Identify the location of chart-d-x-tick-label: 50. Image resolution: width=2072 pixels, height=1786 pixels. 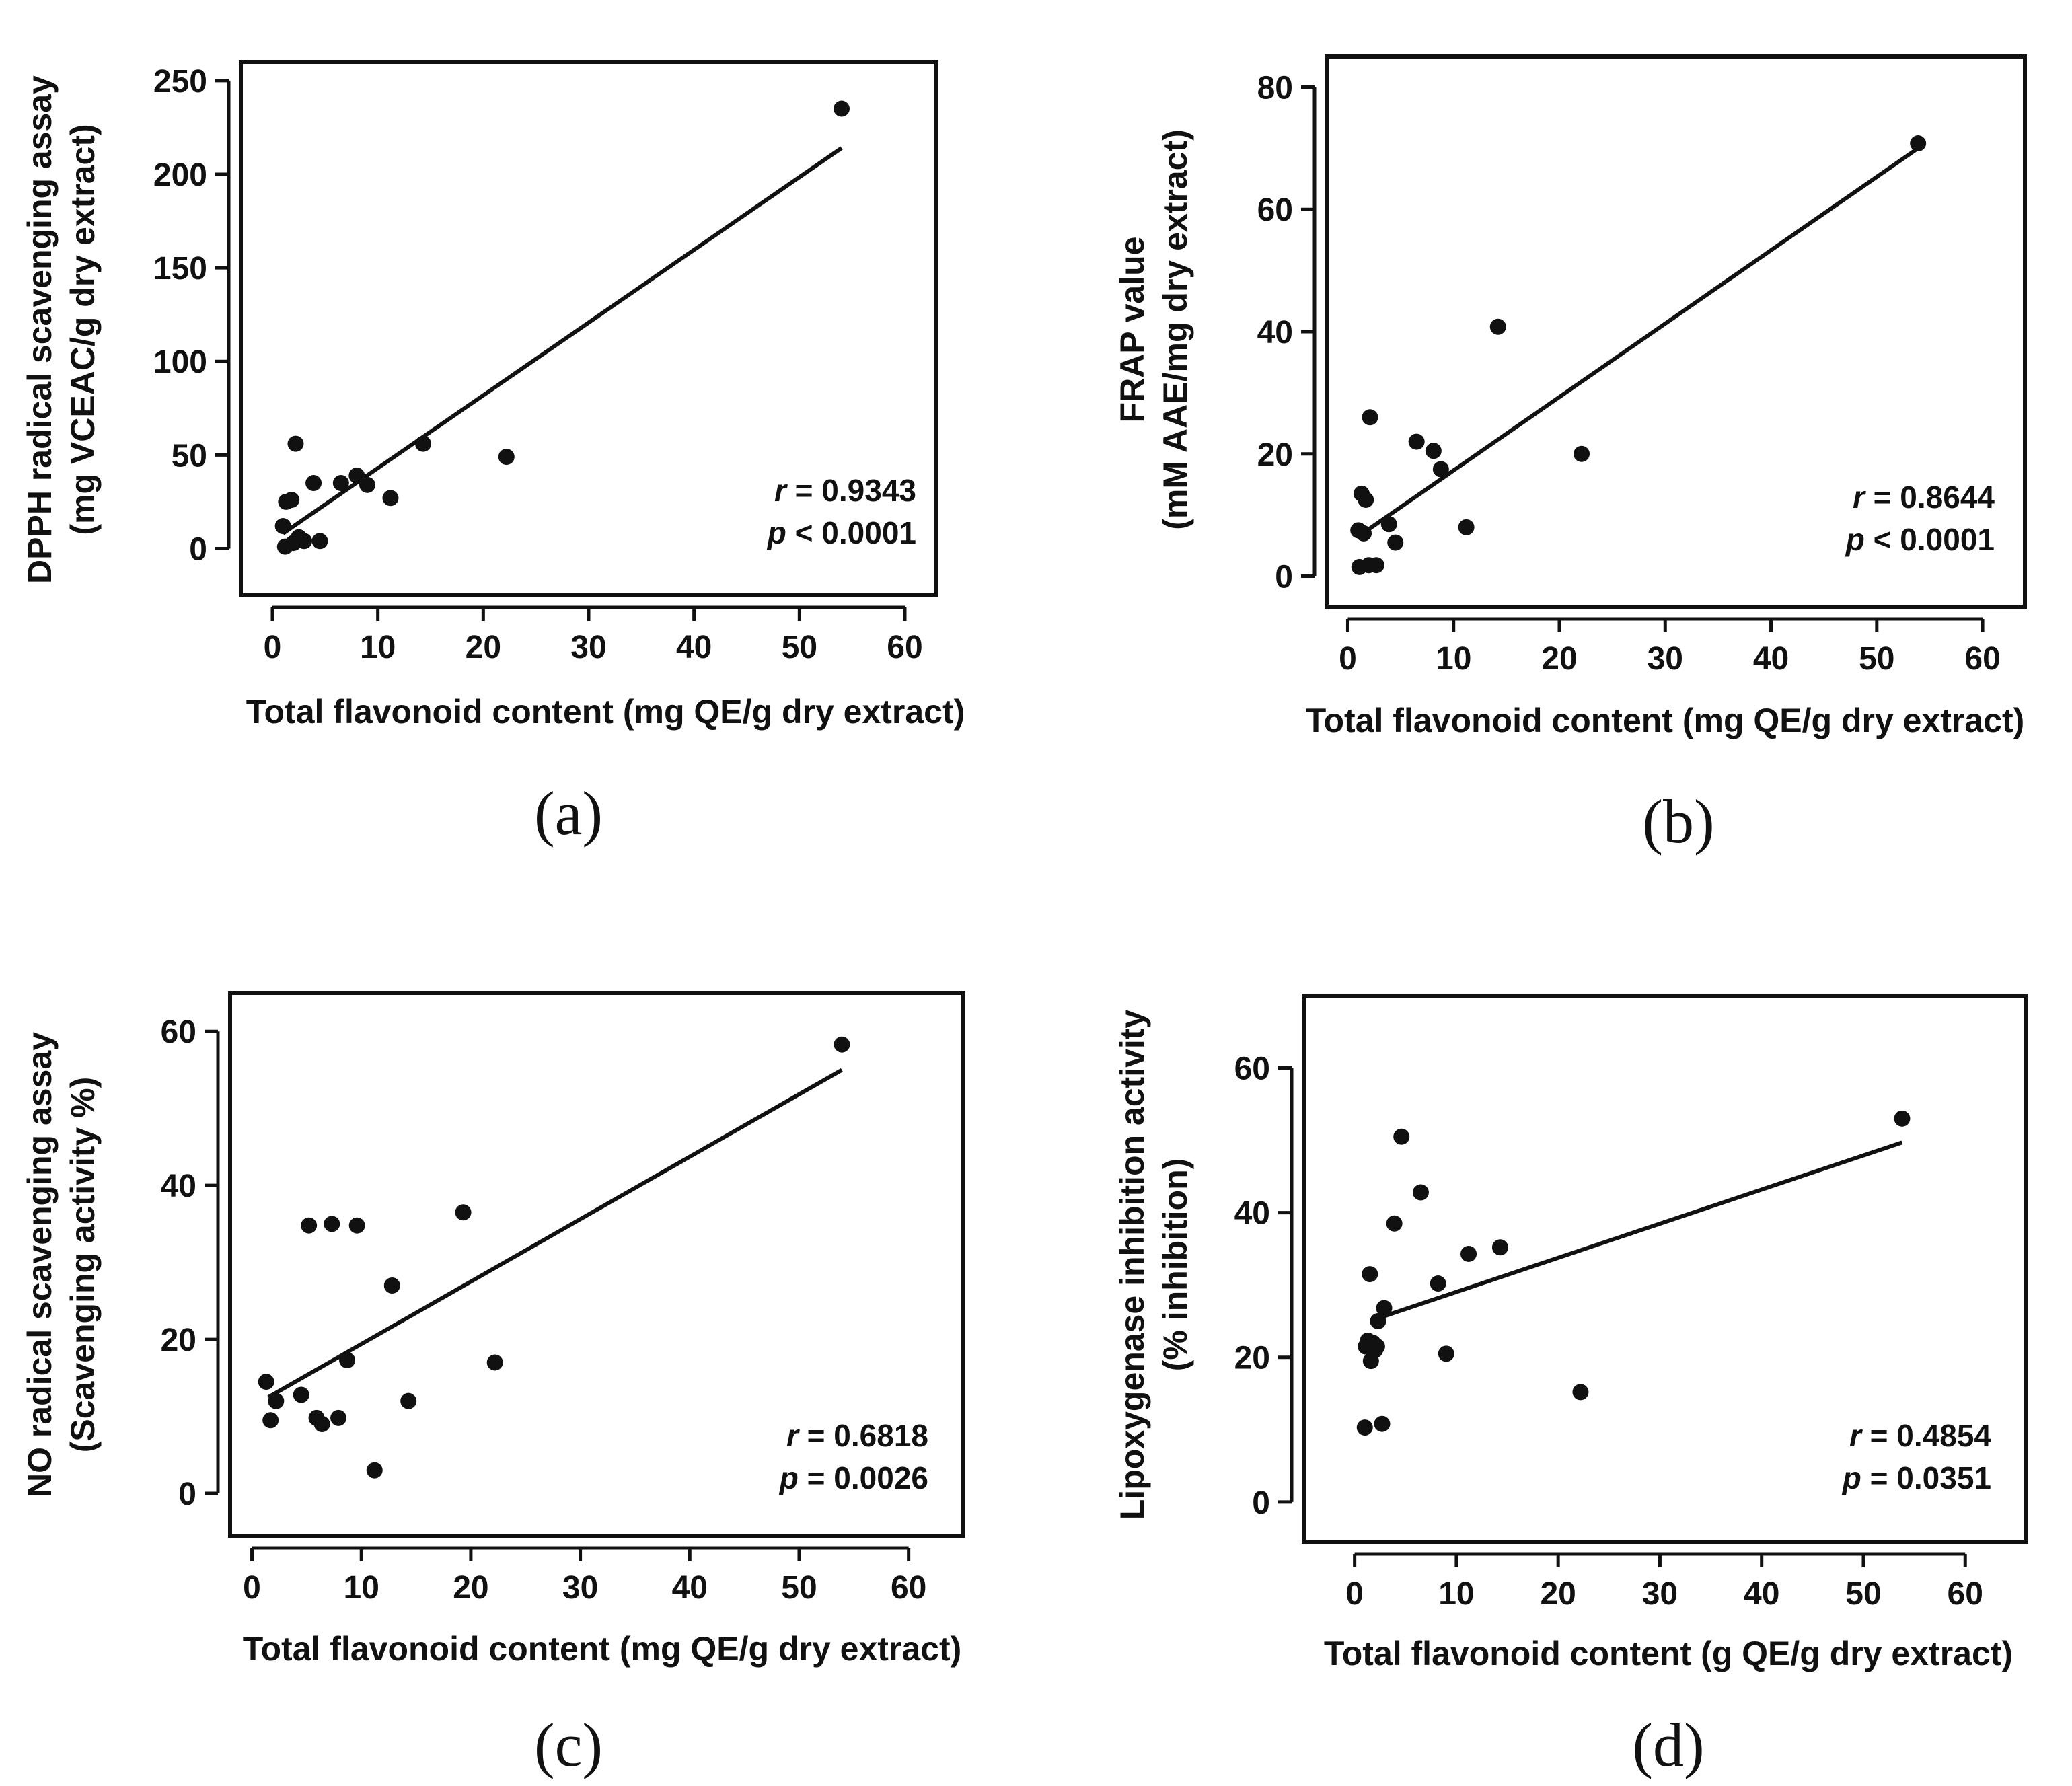
(1863, 1594).